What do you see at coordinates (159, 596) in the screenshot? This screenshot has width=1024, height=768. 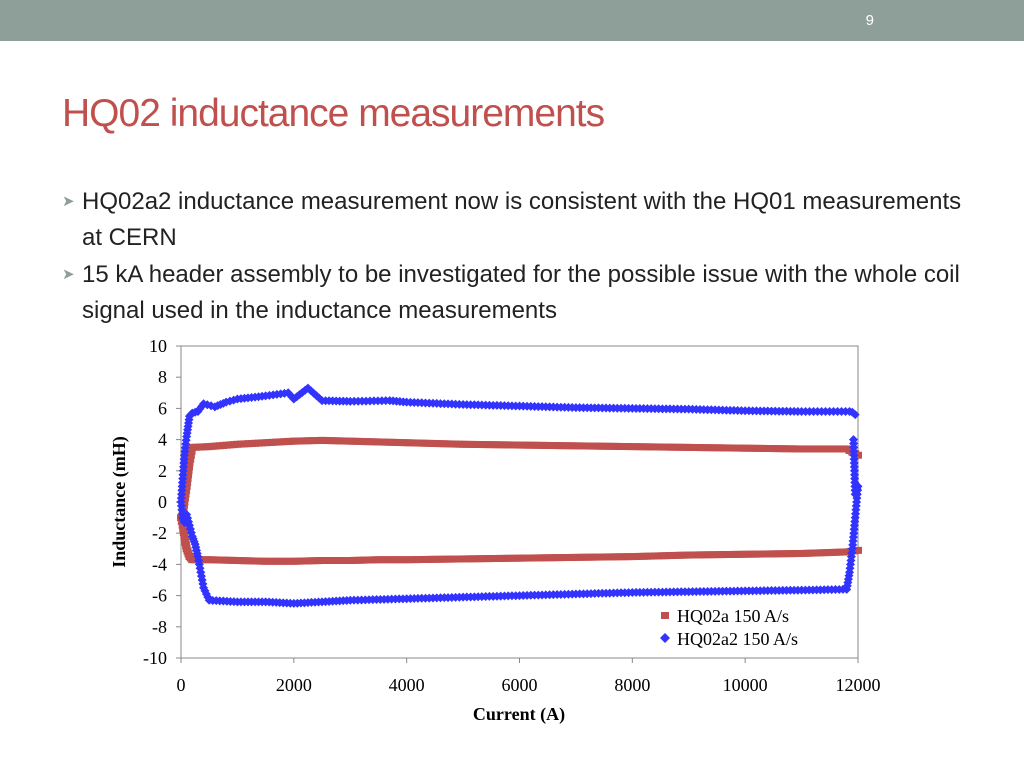 I see `y-tick-label: -6` at bounding box center [159, 596].